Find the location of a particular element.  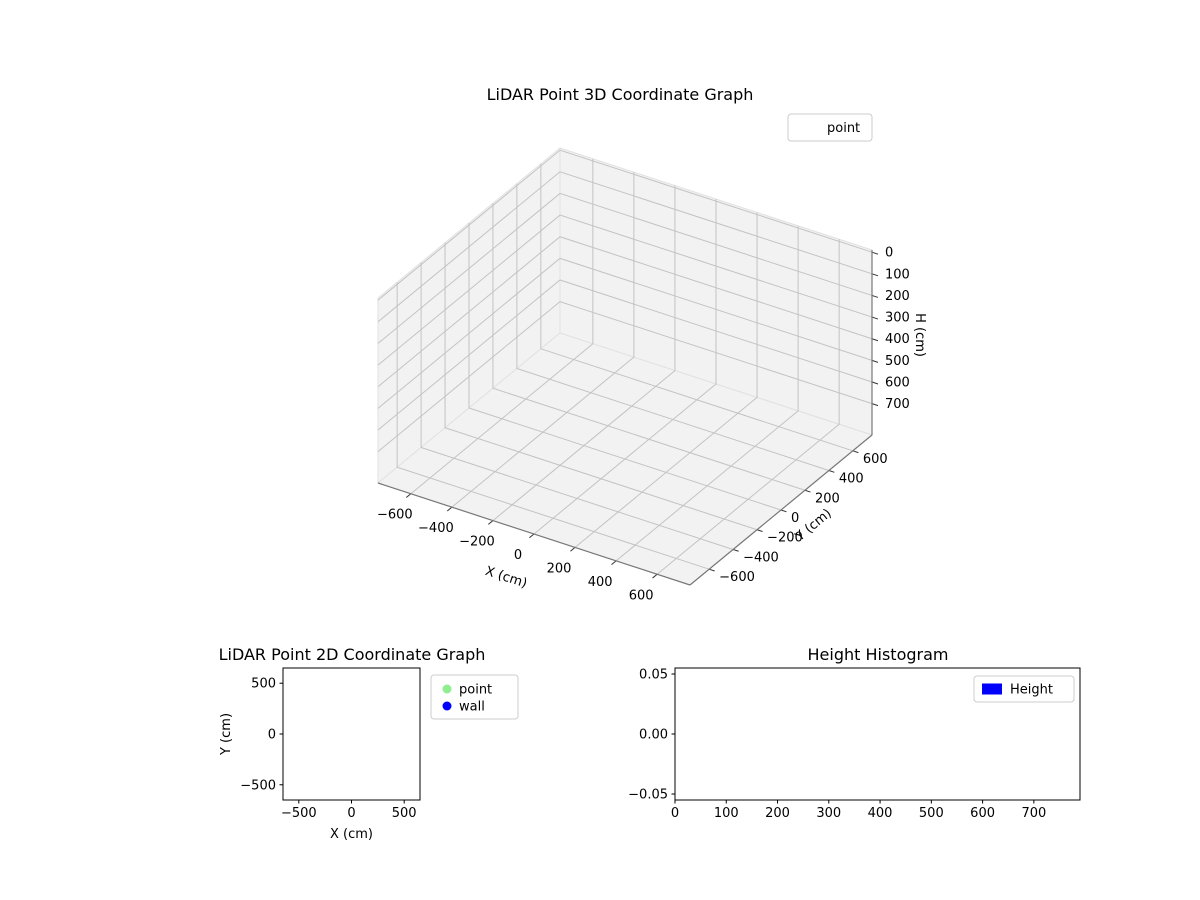

axes-frame-2d is located at coordinates (351, 734).